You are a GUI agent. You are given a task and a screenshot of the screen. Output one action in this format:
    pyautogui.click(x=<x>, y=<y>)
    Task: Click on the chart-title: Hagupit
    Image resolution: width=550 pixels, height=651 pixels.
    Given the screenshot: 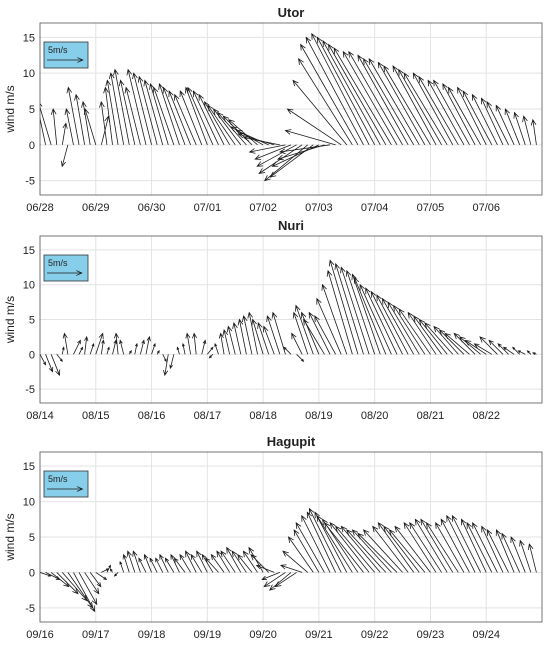 What is the action you would take?
    pyautogui.click(x=291, y=441)
    